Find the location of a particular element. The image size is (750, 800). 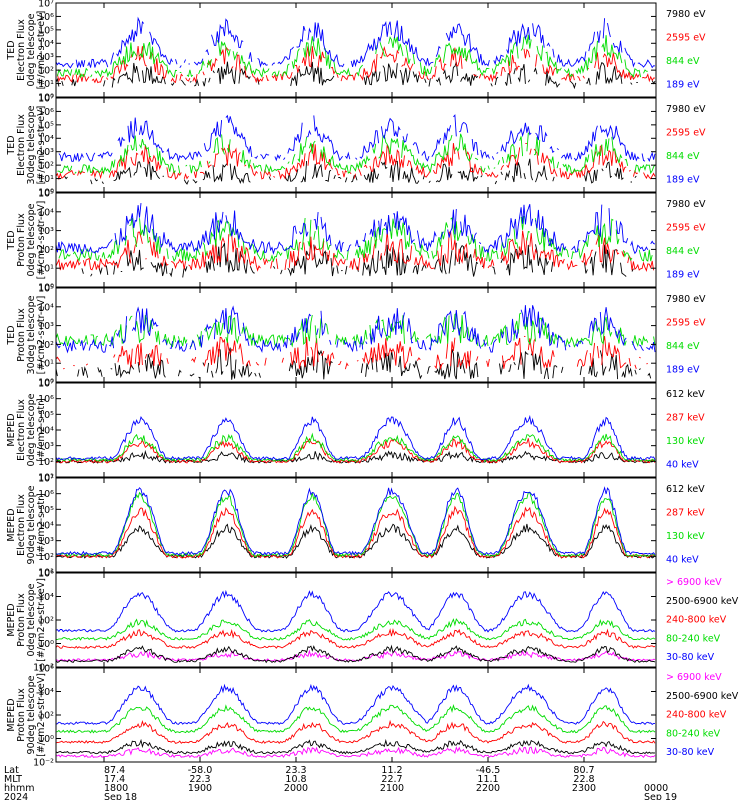

y-axis-label-line: 90deg telescope is located at coordinates (31, 524).